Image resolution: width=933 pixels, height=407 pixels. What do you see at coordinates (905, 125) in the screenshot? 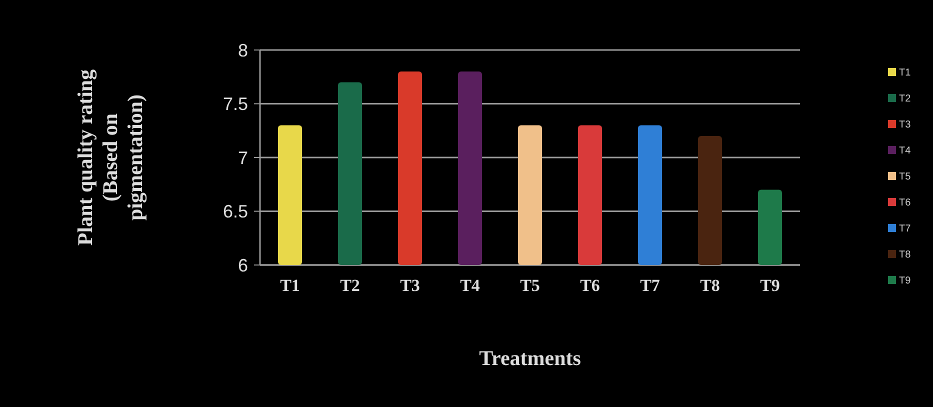
I see `legend-label: T3` at bounding box center [905, 125].